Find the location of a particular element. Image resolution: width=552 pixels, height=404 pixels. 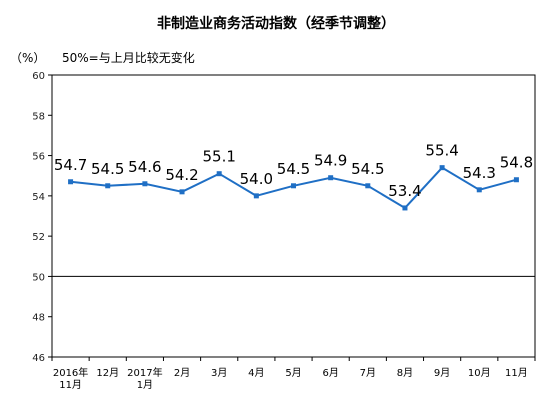

chart-title: 非制造业商务活动指数（经季节调整） is located at coordinates (276, 23).